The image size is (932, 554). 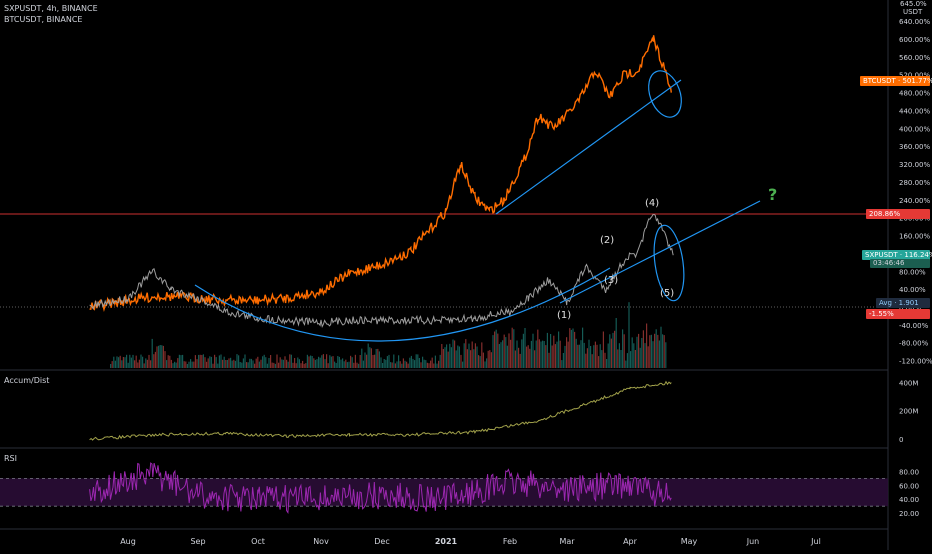 What do you see at coordinates (899, 303) in the screenshot?
I see `avg-price-label: Avg · 1.901` at bounding box center [899, 303].